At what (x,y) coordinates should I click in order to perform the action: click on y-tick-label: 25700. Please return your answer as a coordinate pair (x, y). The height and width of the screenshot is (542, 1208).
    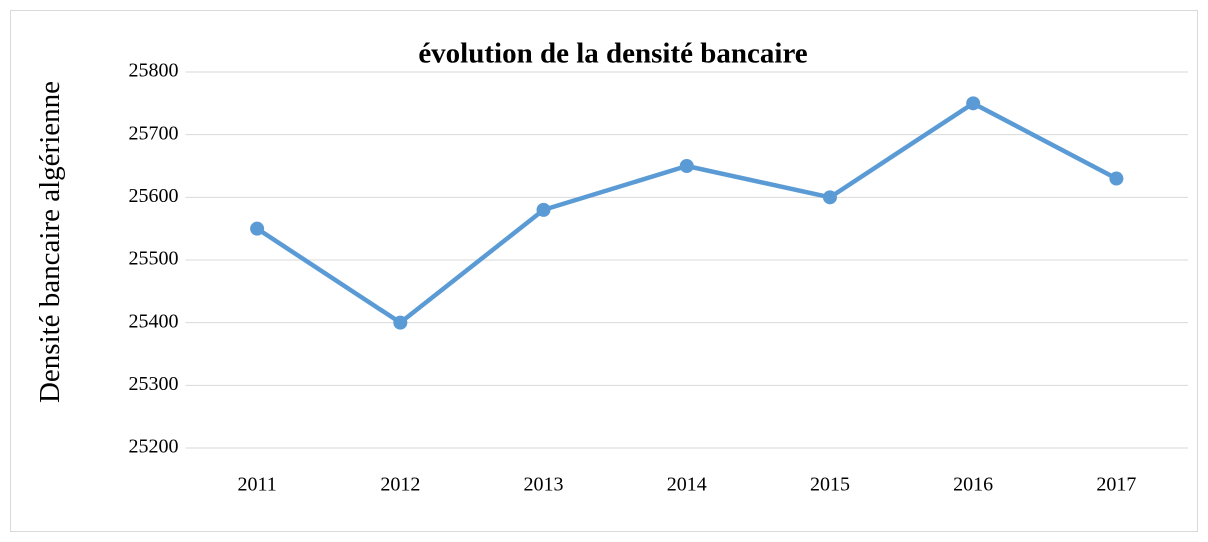
    Looking at the image, I should click on (154, 133).